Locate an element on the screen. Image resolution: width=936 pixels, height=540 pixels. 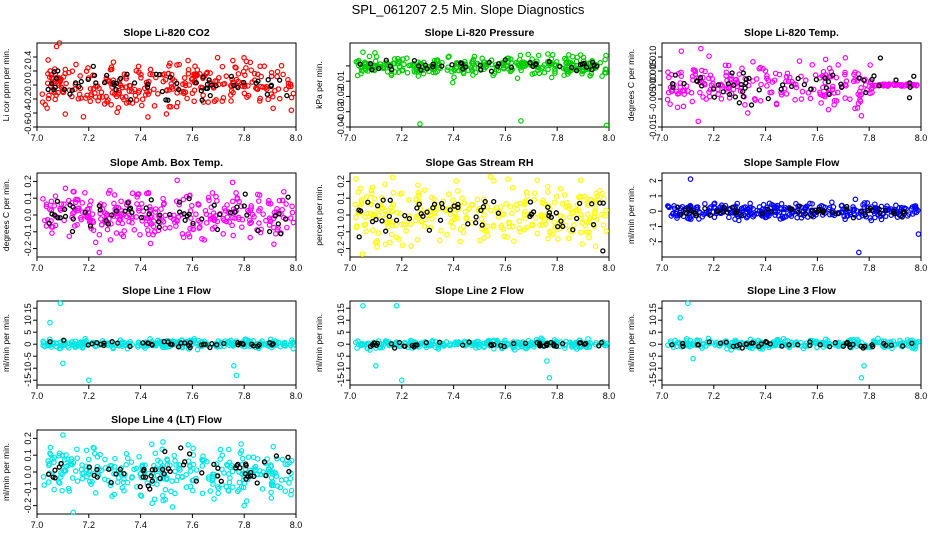
panel-title: Slope Line 3 Flow is located at coordinates (792, 291).